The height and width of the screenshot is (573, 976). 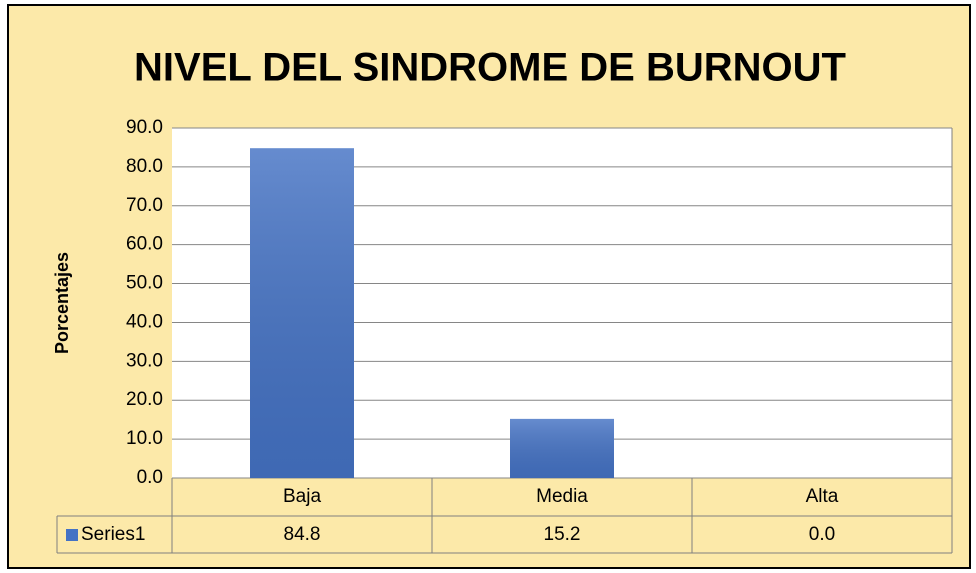 I want to click on chart-title: NIVEL DEL SINDROME DE BURNOUT, so click(x=490, y=68).